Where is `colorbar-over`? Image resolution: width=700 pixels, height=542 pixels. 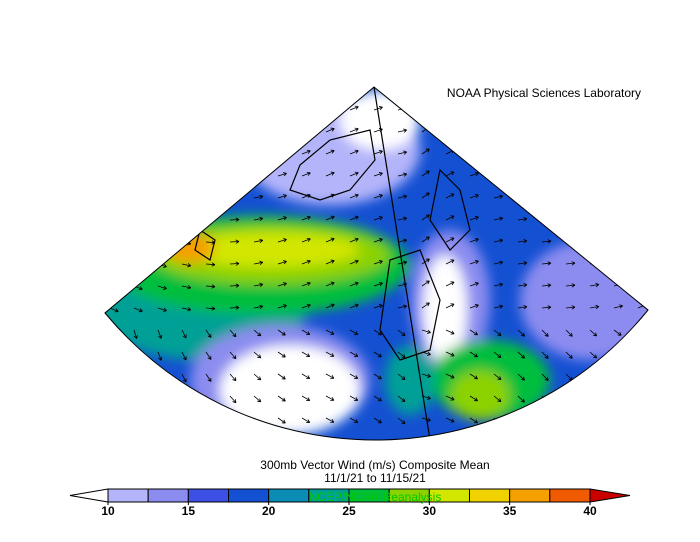
colorbar-over is located at coordinates (610, 495).